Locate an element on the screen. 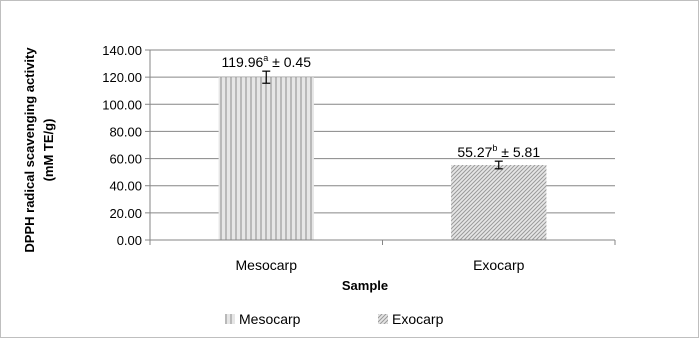  legend-item-exocarp: Exocarp is located at coordinates (411, 319).